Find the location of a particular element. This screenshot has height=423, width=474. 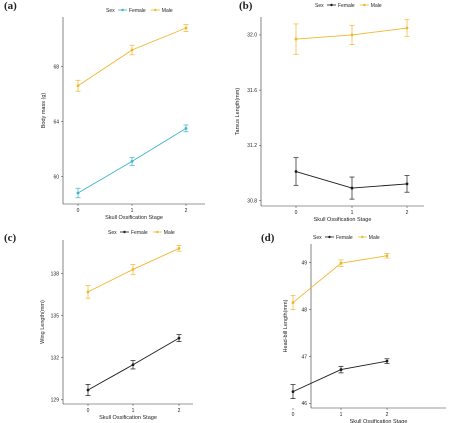

y-tick-label: 60 is located at coordinates (56, 177).